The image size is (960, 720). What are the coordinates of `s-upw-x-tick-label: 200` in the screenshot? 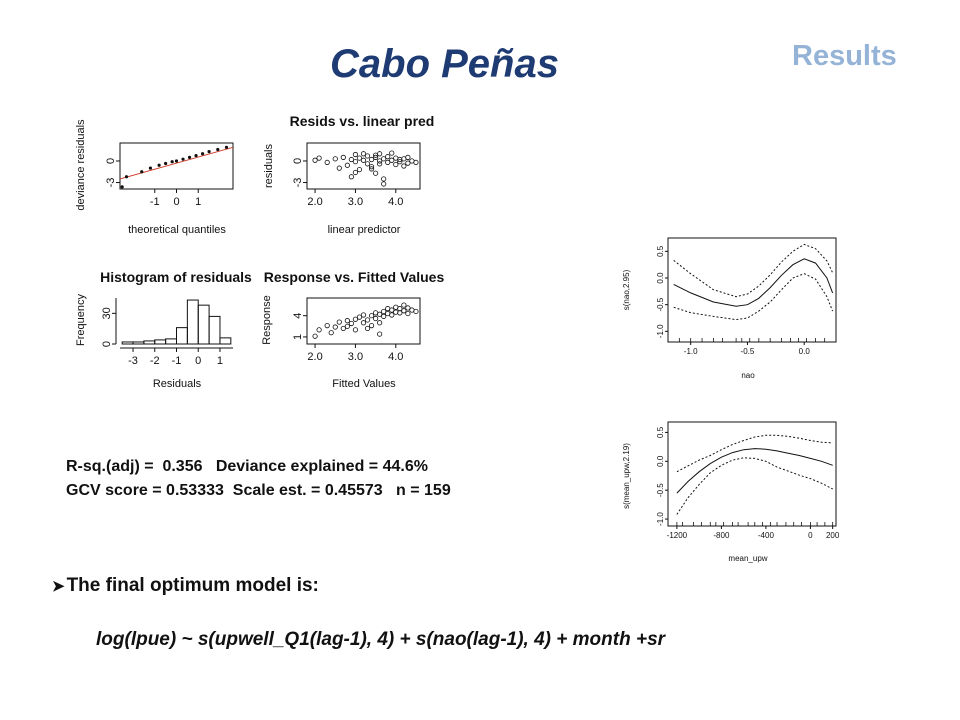 It's located at (833, 535).